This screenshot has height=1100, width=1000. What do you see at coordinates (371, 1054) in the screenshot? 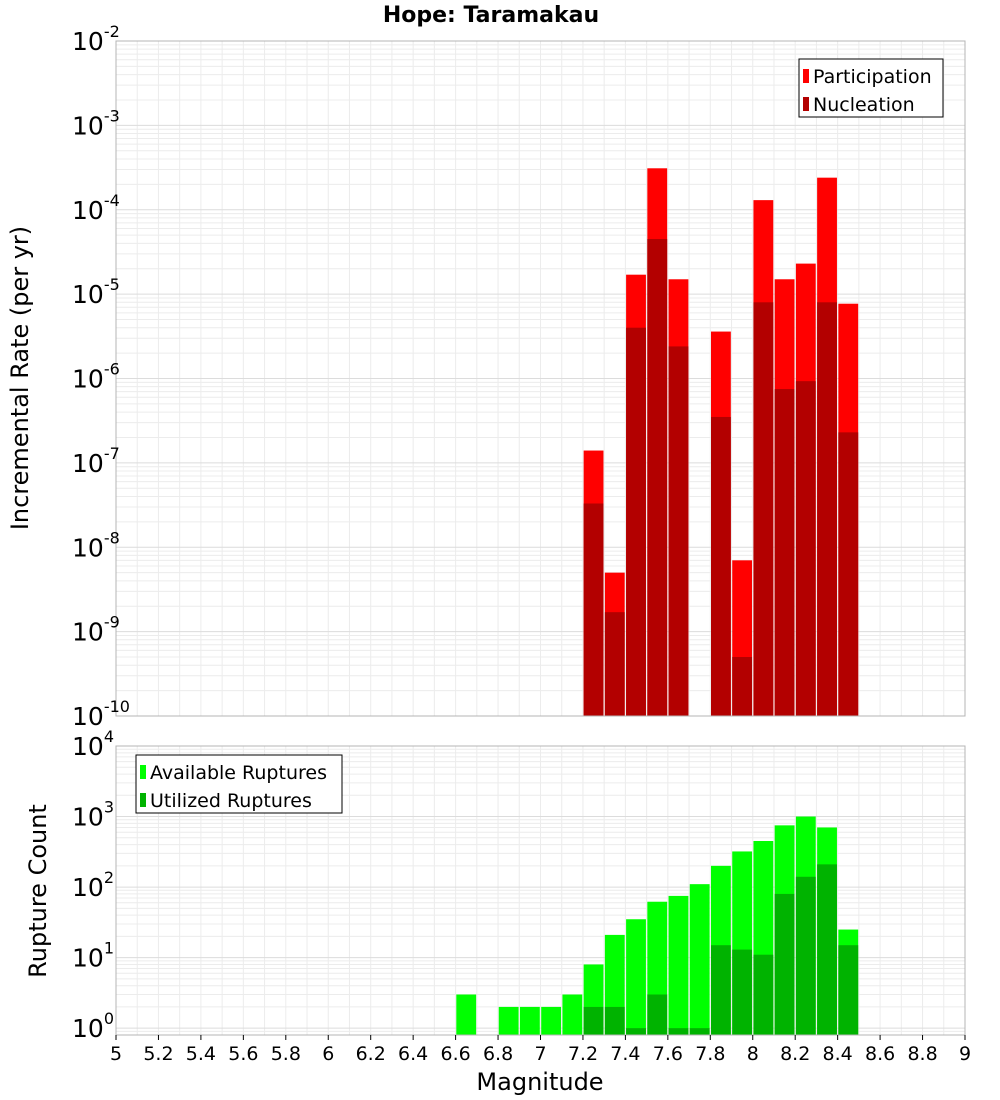
I see `x-tick-label: 6.2` at bounding box center [371, 1054].